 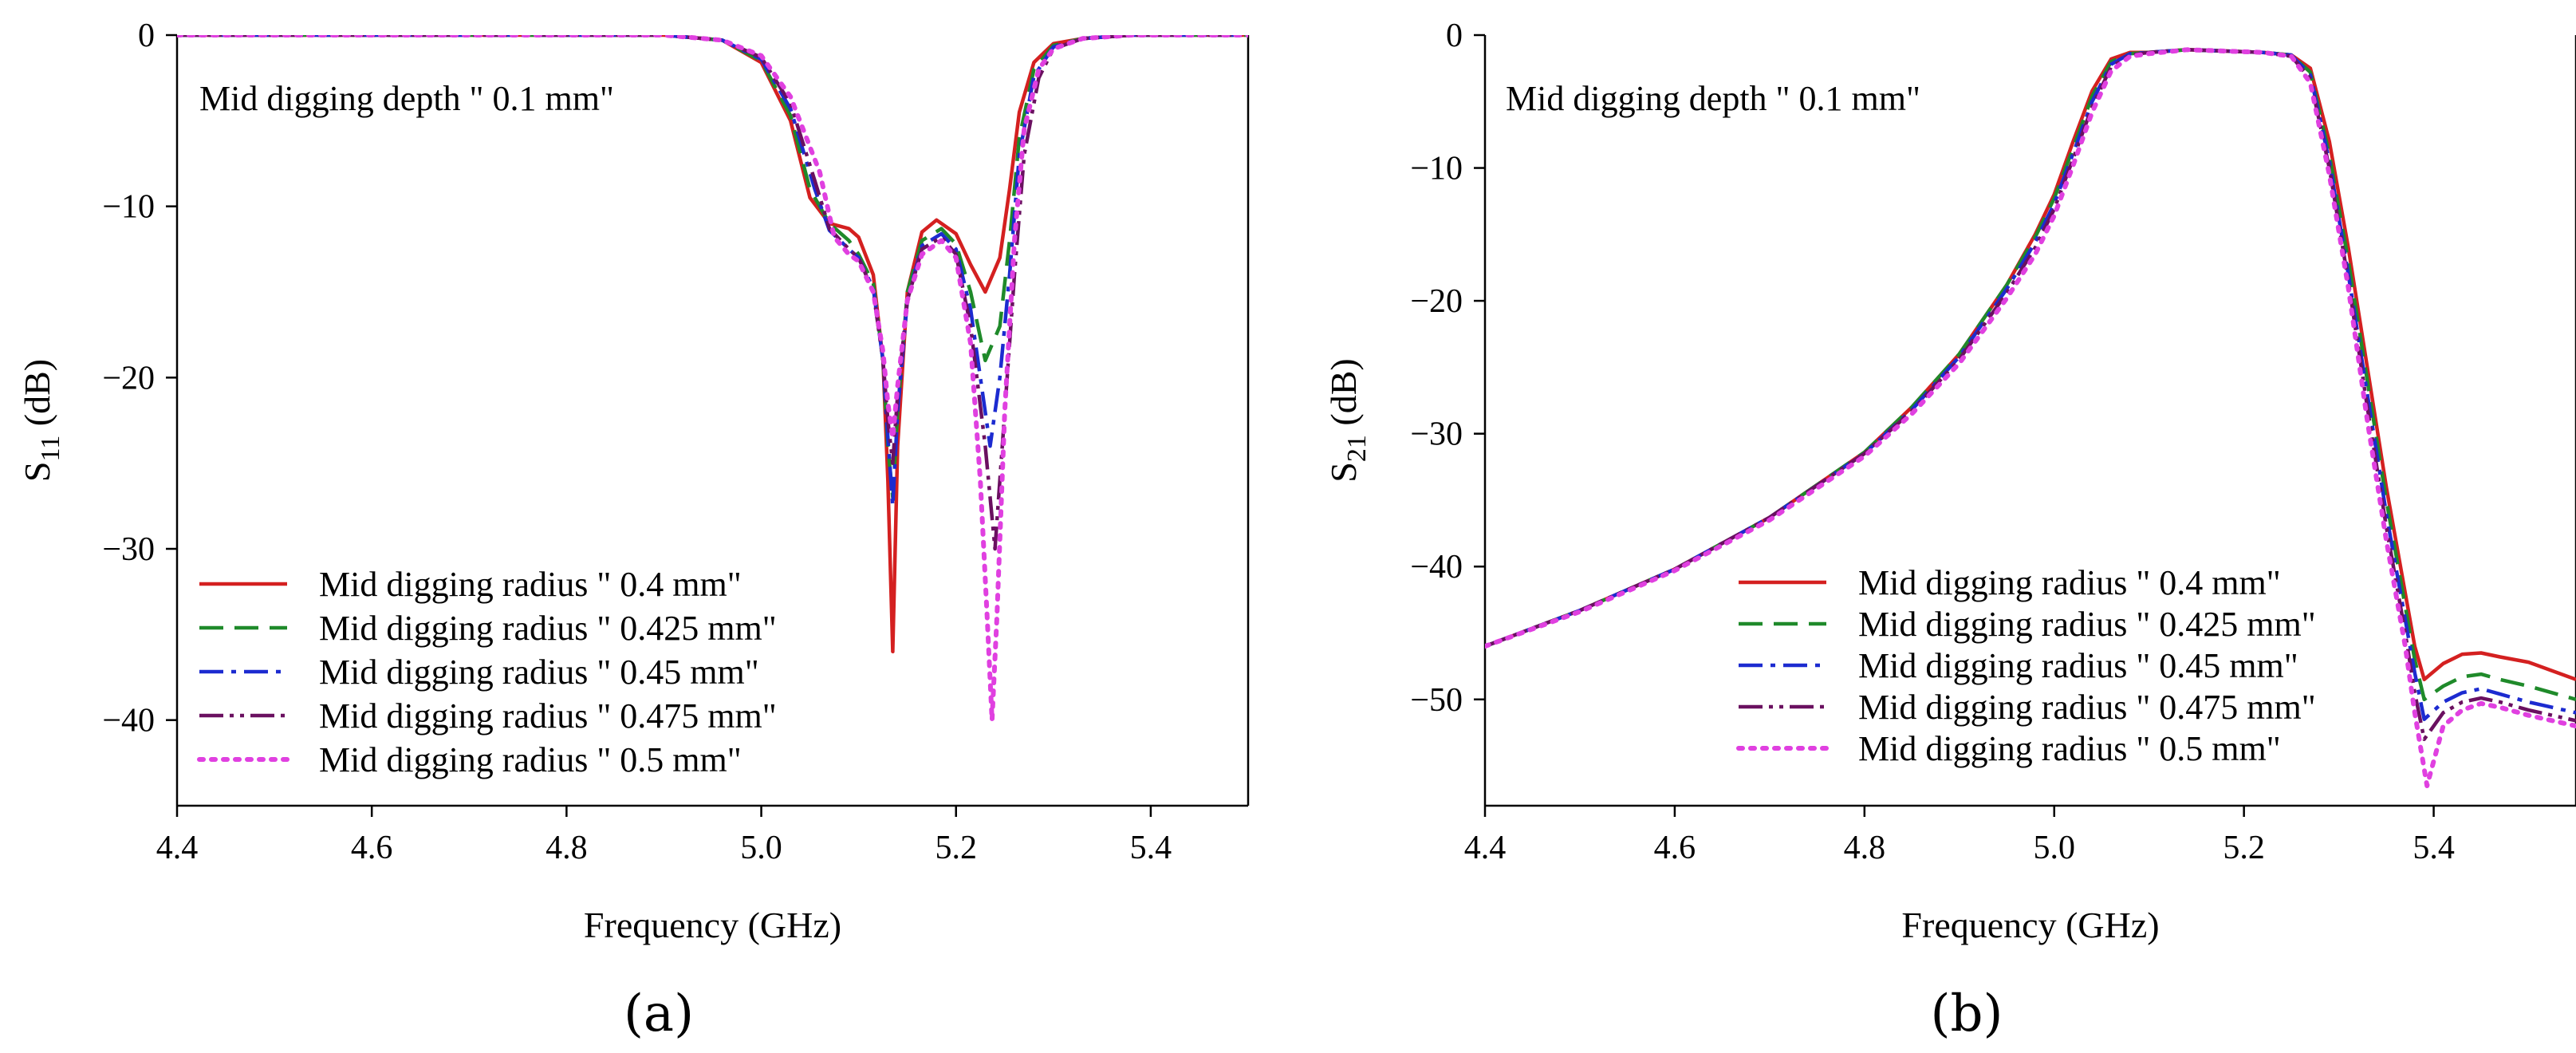 What do you see at coordinates (1967, 1013) in the screenshot?
I see `panel-label: (b)` at bounding box center [1967, 1013].